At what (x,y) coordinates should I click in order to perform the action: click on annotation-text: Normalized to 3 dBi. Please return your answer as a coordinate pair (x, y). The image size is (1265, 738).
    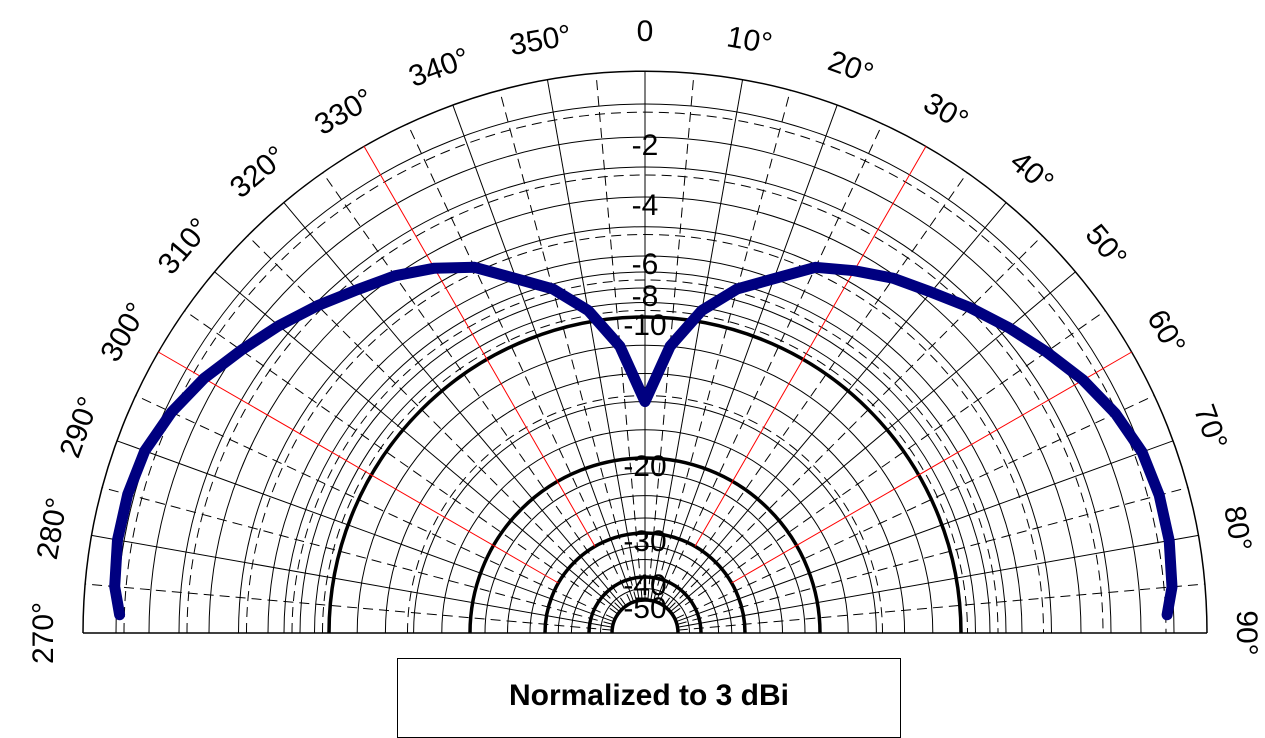
    Looking at the image, I should click on (649, 695).